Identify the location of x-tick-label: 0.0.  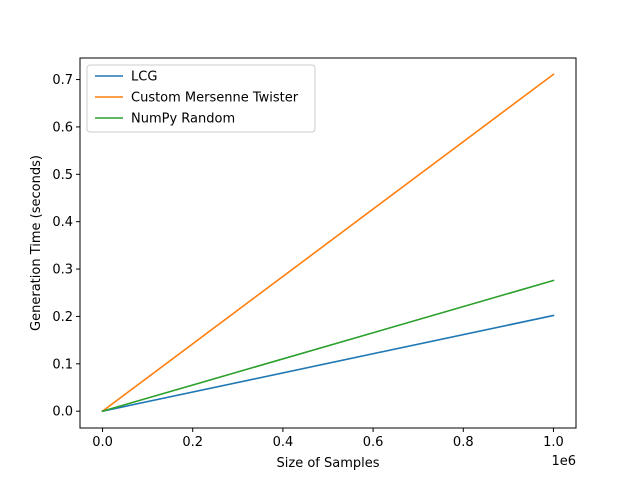
(102, 442).